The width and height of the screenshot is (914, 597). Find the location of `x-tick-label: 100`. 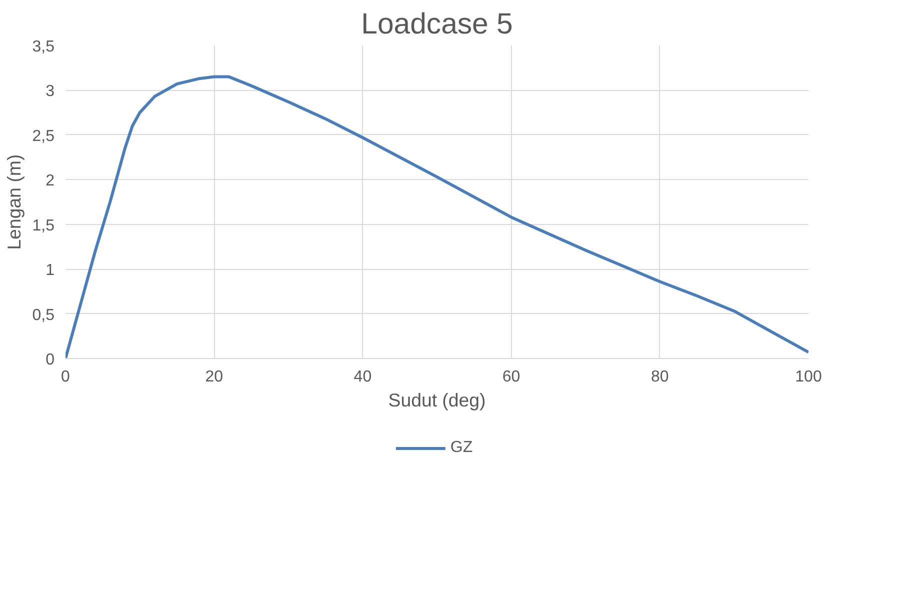

x-tick-label: 100 is located at coordinates (808, 377).